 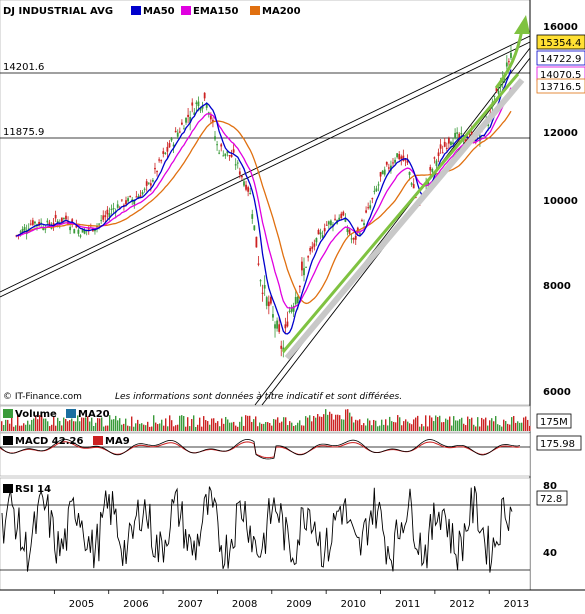 What do you see at coordinates (291, 600) in the screenshot?
I see `x-axis-labels: 2005 2006 2007 2008 2009 2010 2011 2012 2013` at bounding box center [291, 600].